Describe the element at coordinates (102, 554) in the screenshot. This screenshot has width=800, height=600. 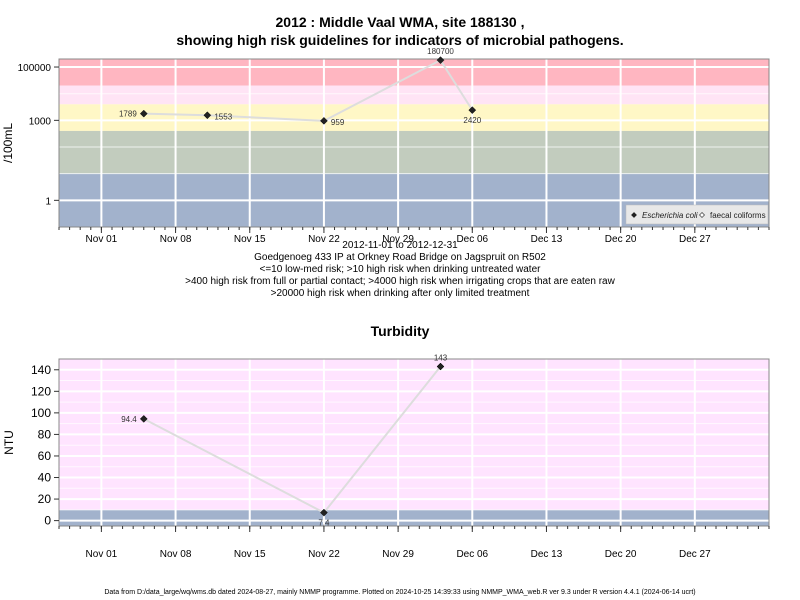
I see `turbidity-x-tick-label: Nov 01` at that location.